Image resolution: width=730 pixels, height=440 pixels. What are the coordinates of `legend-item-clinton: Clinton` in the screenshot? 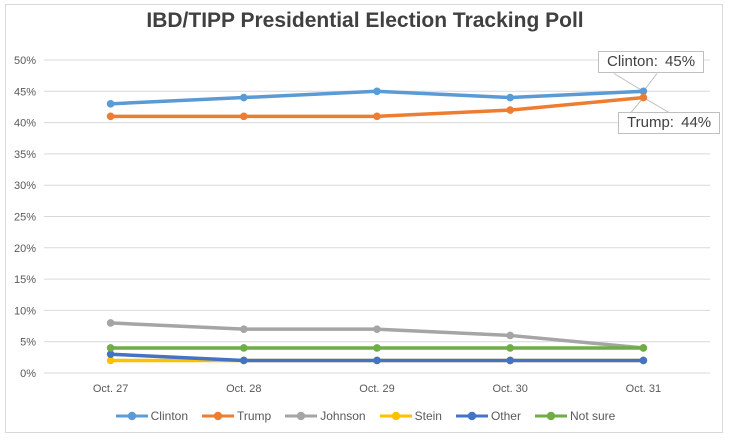 It's located at (151, 416).